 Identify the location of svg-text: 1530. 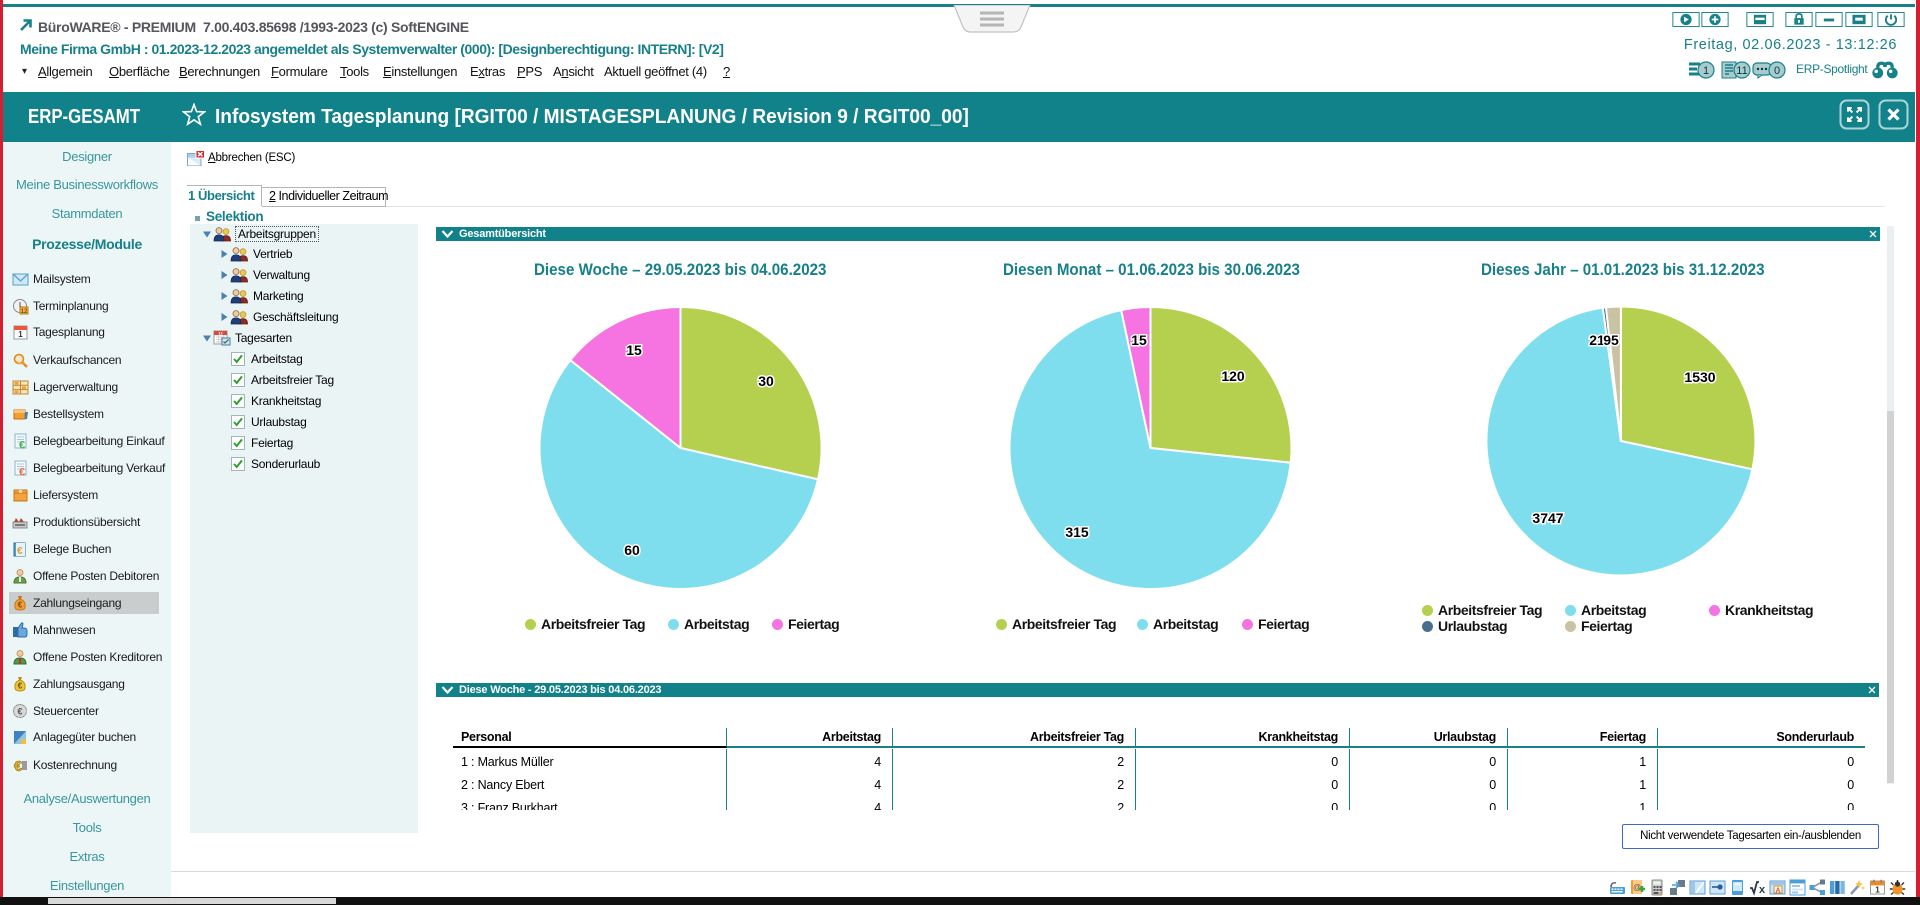
(1699, 377).